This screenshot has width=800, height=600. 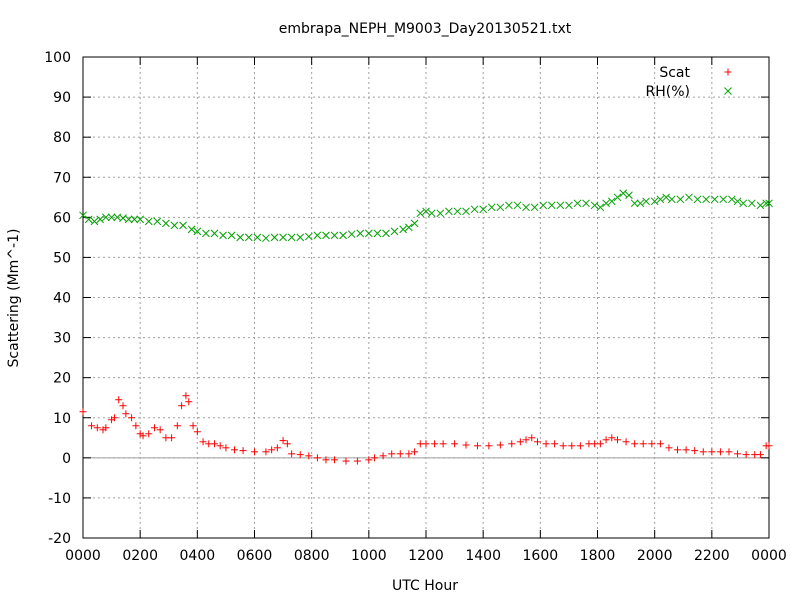 What do you see at coordinates (62, 178) in the screenshot?
I see `y-tick-label: 70` at bounding box center [62, 178].